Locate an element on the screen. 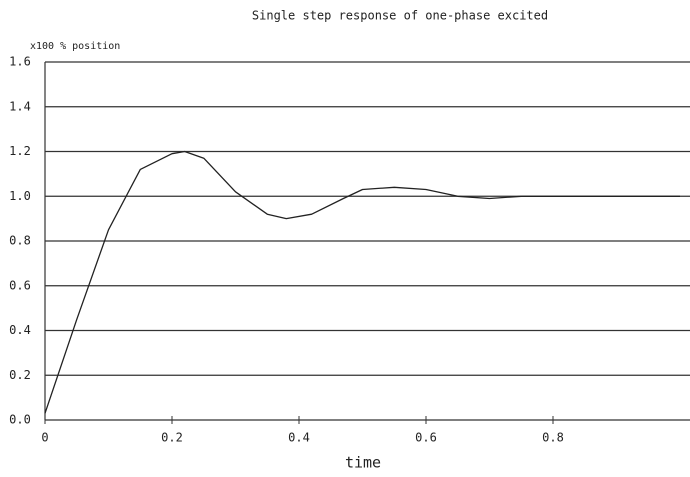 The height and width of the screenshot is (477, 690). x-tick-label: 0.4 is located at coordinates (299, 438).